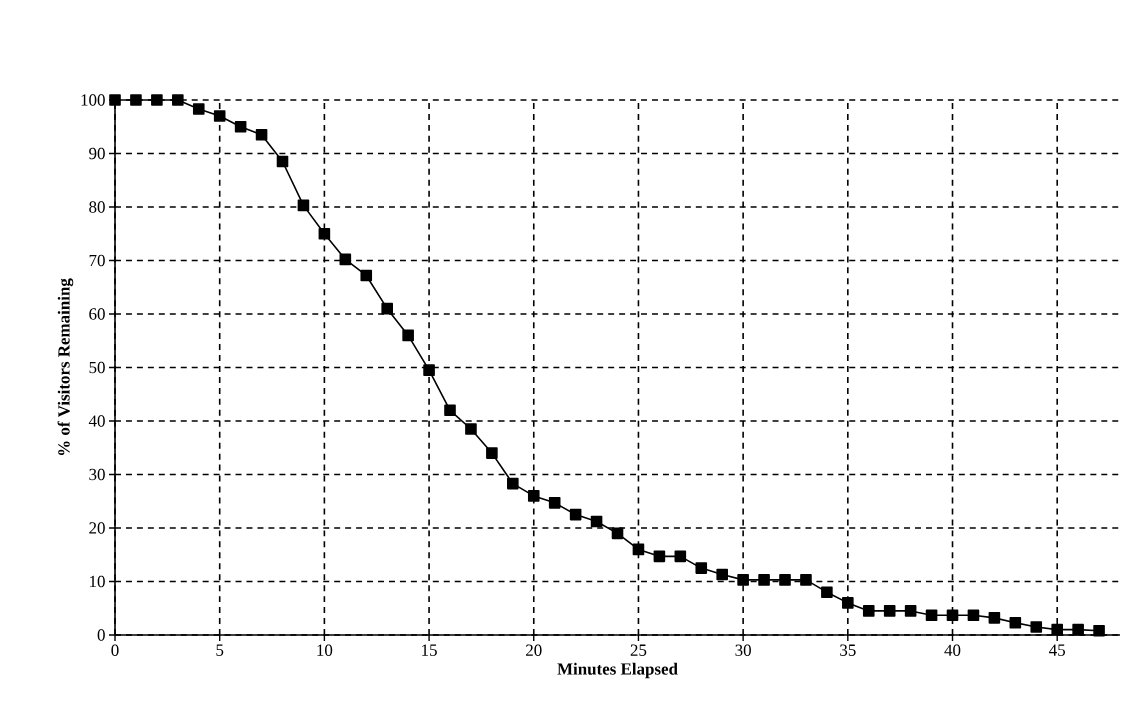  What do you see at coordinates (97, 528) in the screenshot?
I see `y-tick-label: 20` at bounding box center [97, 528].